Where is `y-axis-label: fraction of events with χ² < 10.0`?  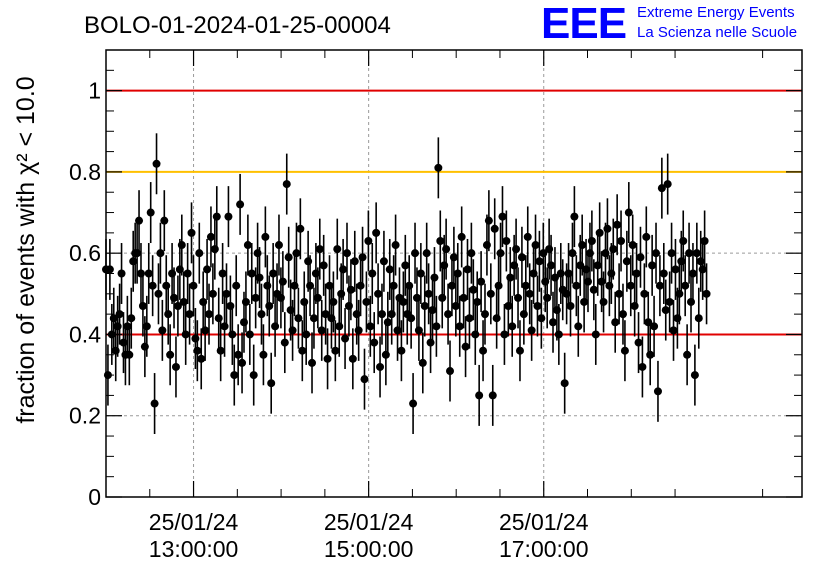 y-axis-label: fraction of events with χ² < 10.0 is located at coordinates (26, 249).